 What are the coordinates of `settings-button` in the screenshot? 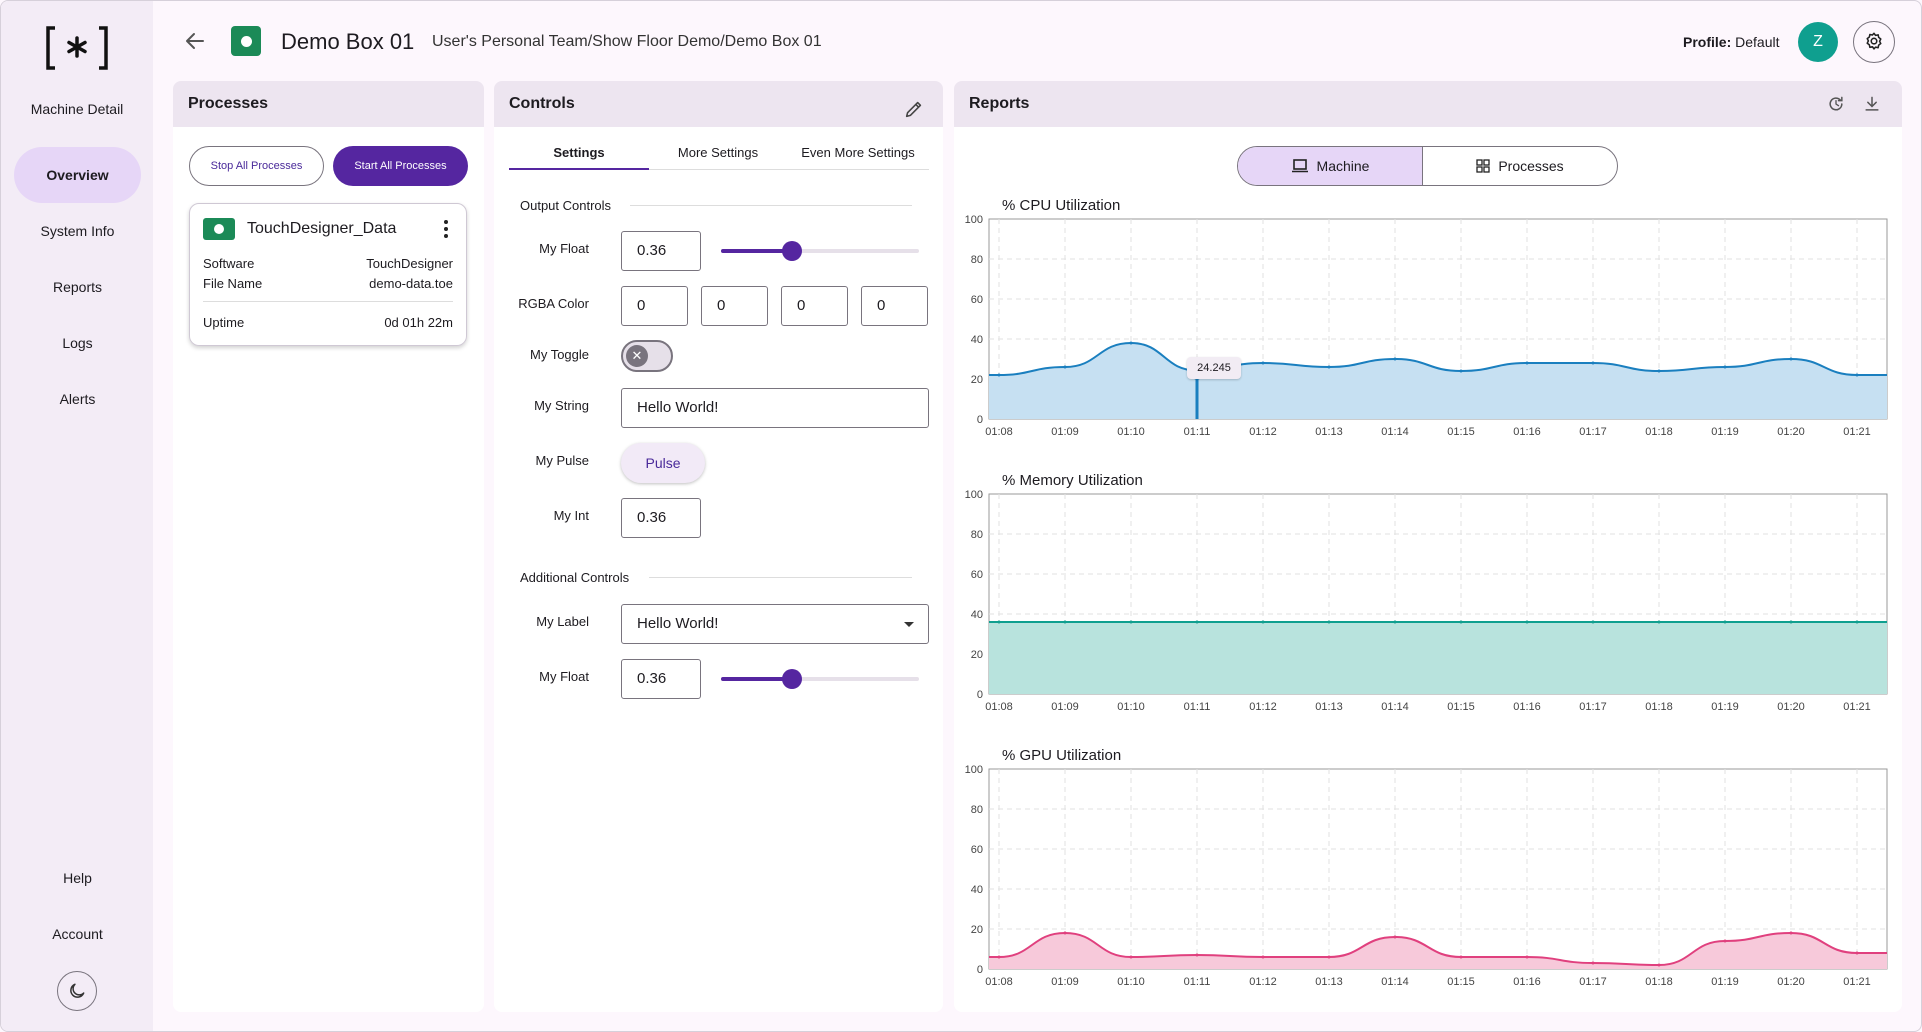 It's located at (1874, 42).